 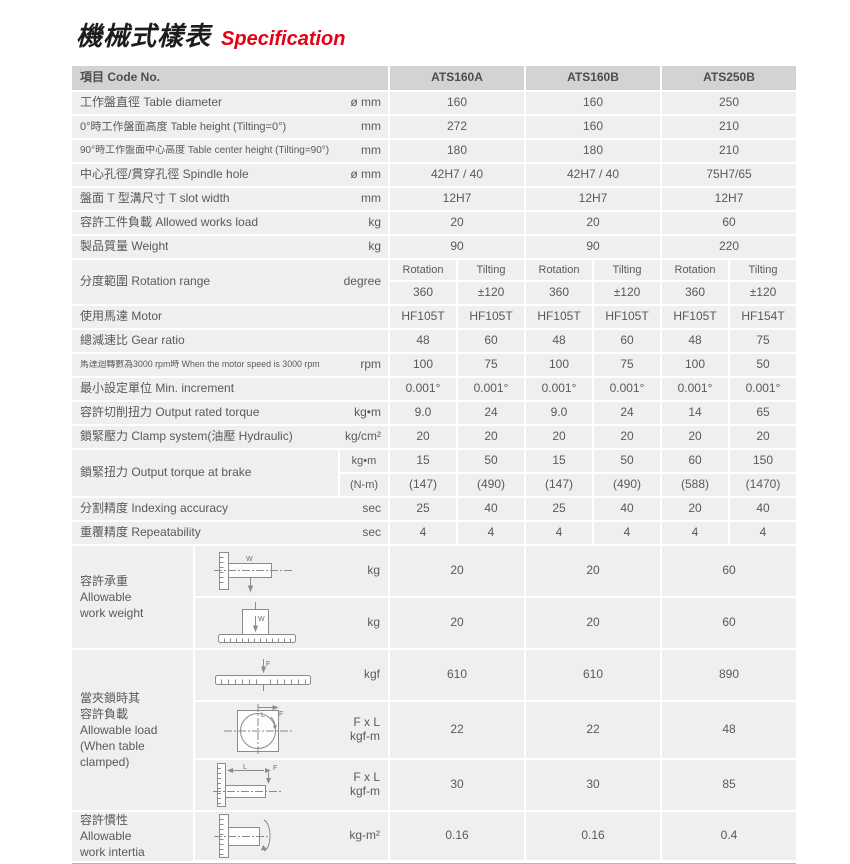 I want to click on row-label-cell: 容許切削扭力 Output rated torque kg•m, so click(x=230, y=413).